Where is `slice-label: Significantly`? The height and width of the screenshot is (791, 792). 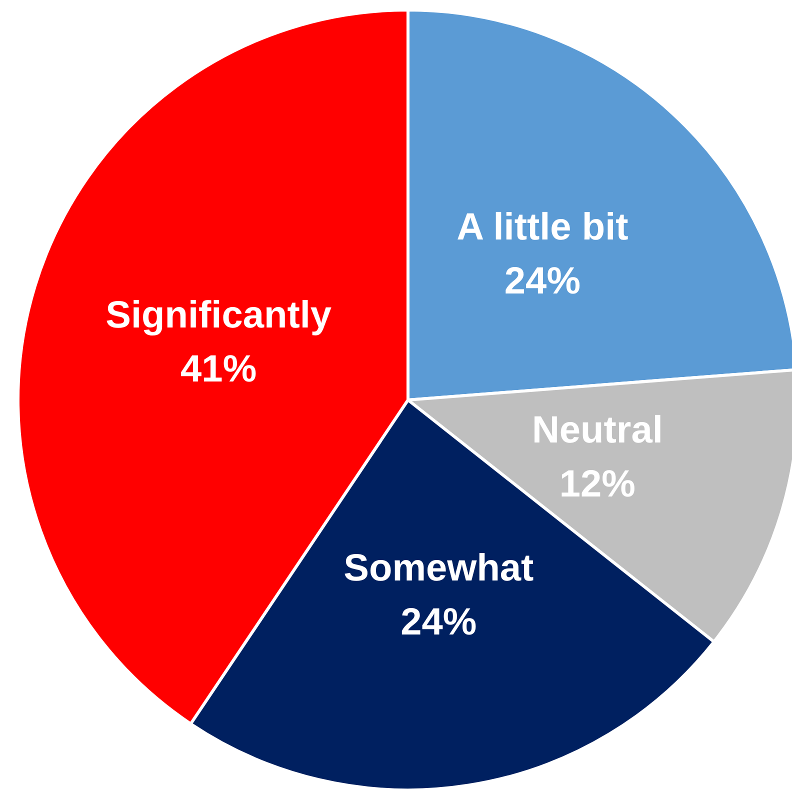
slice-label: Significantly is located at coordinates (219, 315).